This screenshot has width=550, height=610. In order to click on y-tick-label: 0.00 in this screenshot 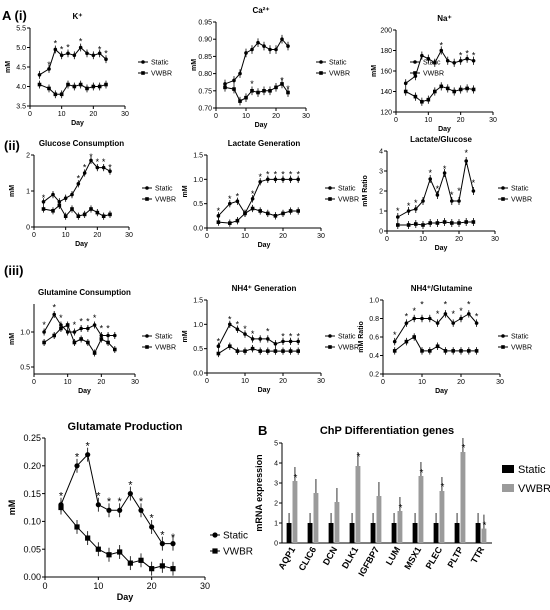, I will do `click(32, 577)`.